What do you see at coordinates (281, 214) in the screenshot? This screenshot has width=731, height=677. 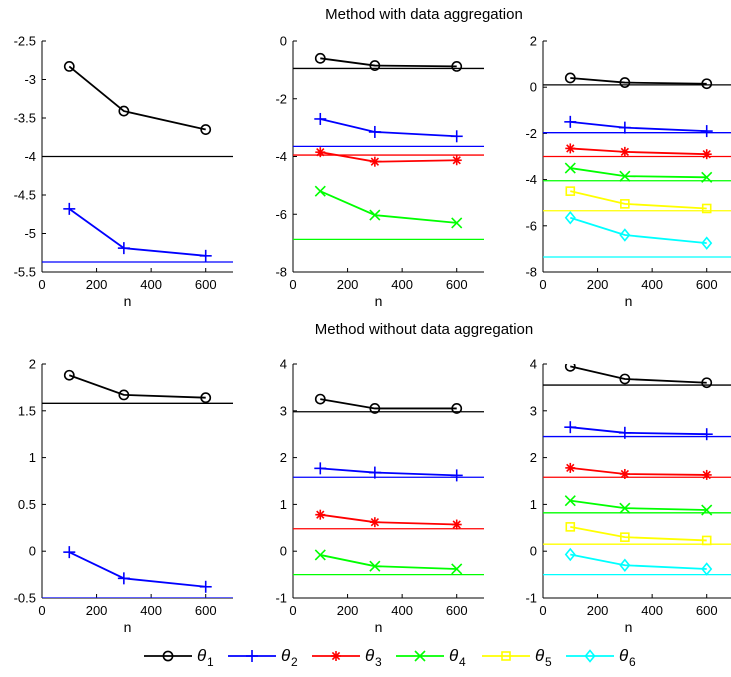 I see `y-tick-label: -6` at bounding box center [281, 214].